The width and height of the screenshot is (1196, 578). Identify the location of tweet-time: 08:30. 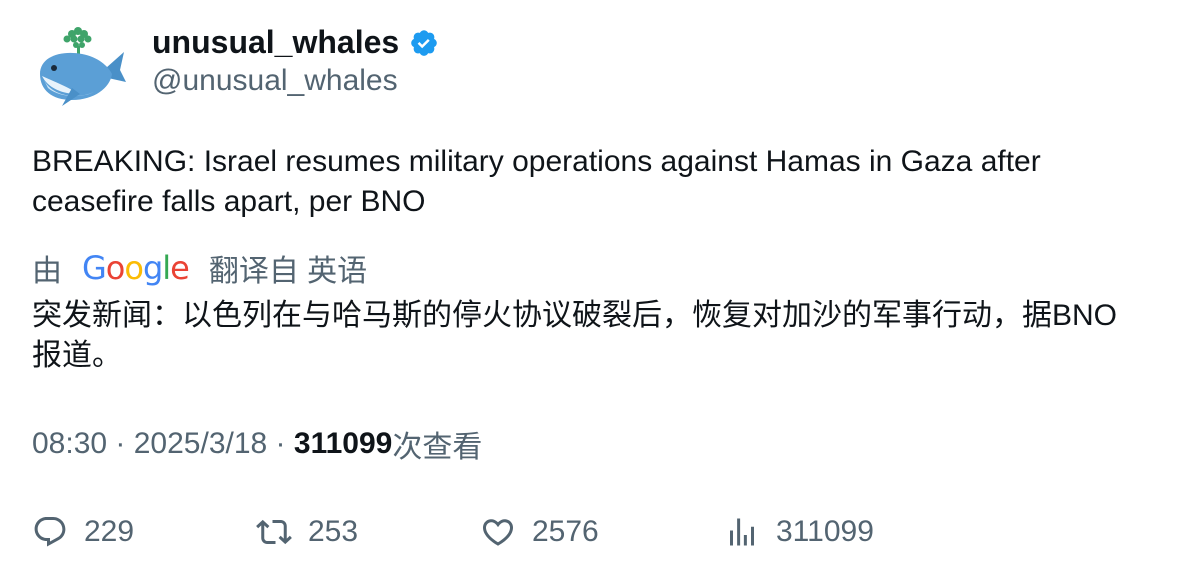
(70, 443).